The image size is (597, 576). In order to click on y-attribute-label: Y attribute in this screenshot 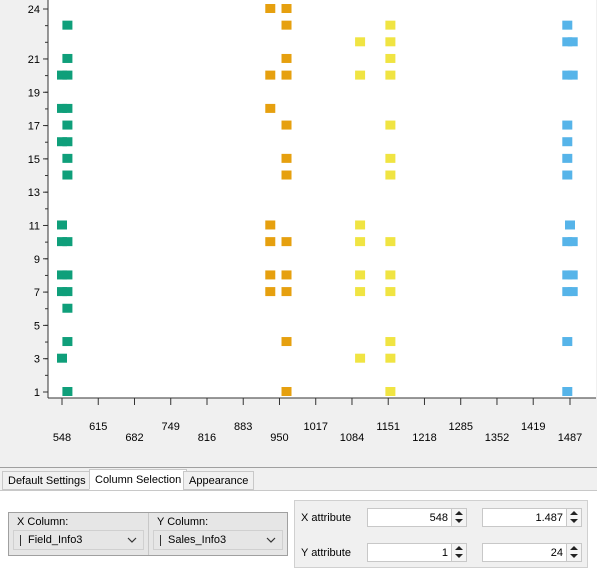, I will do `click(326, 553)`.